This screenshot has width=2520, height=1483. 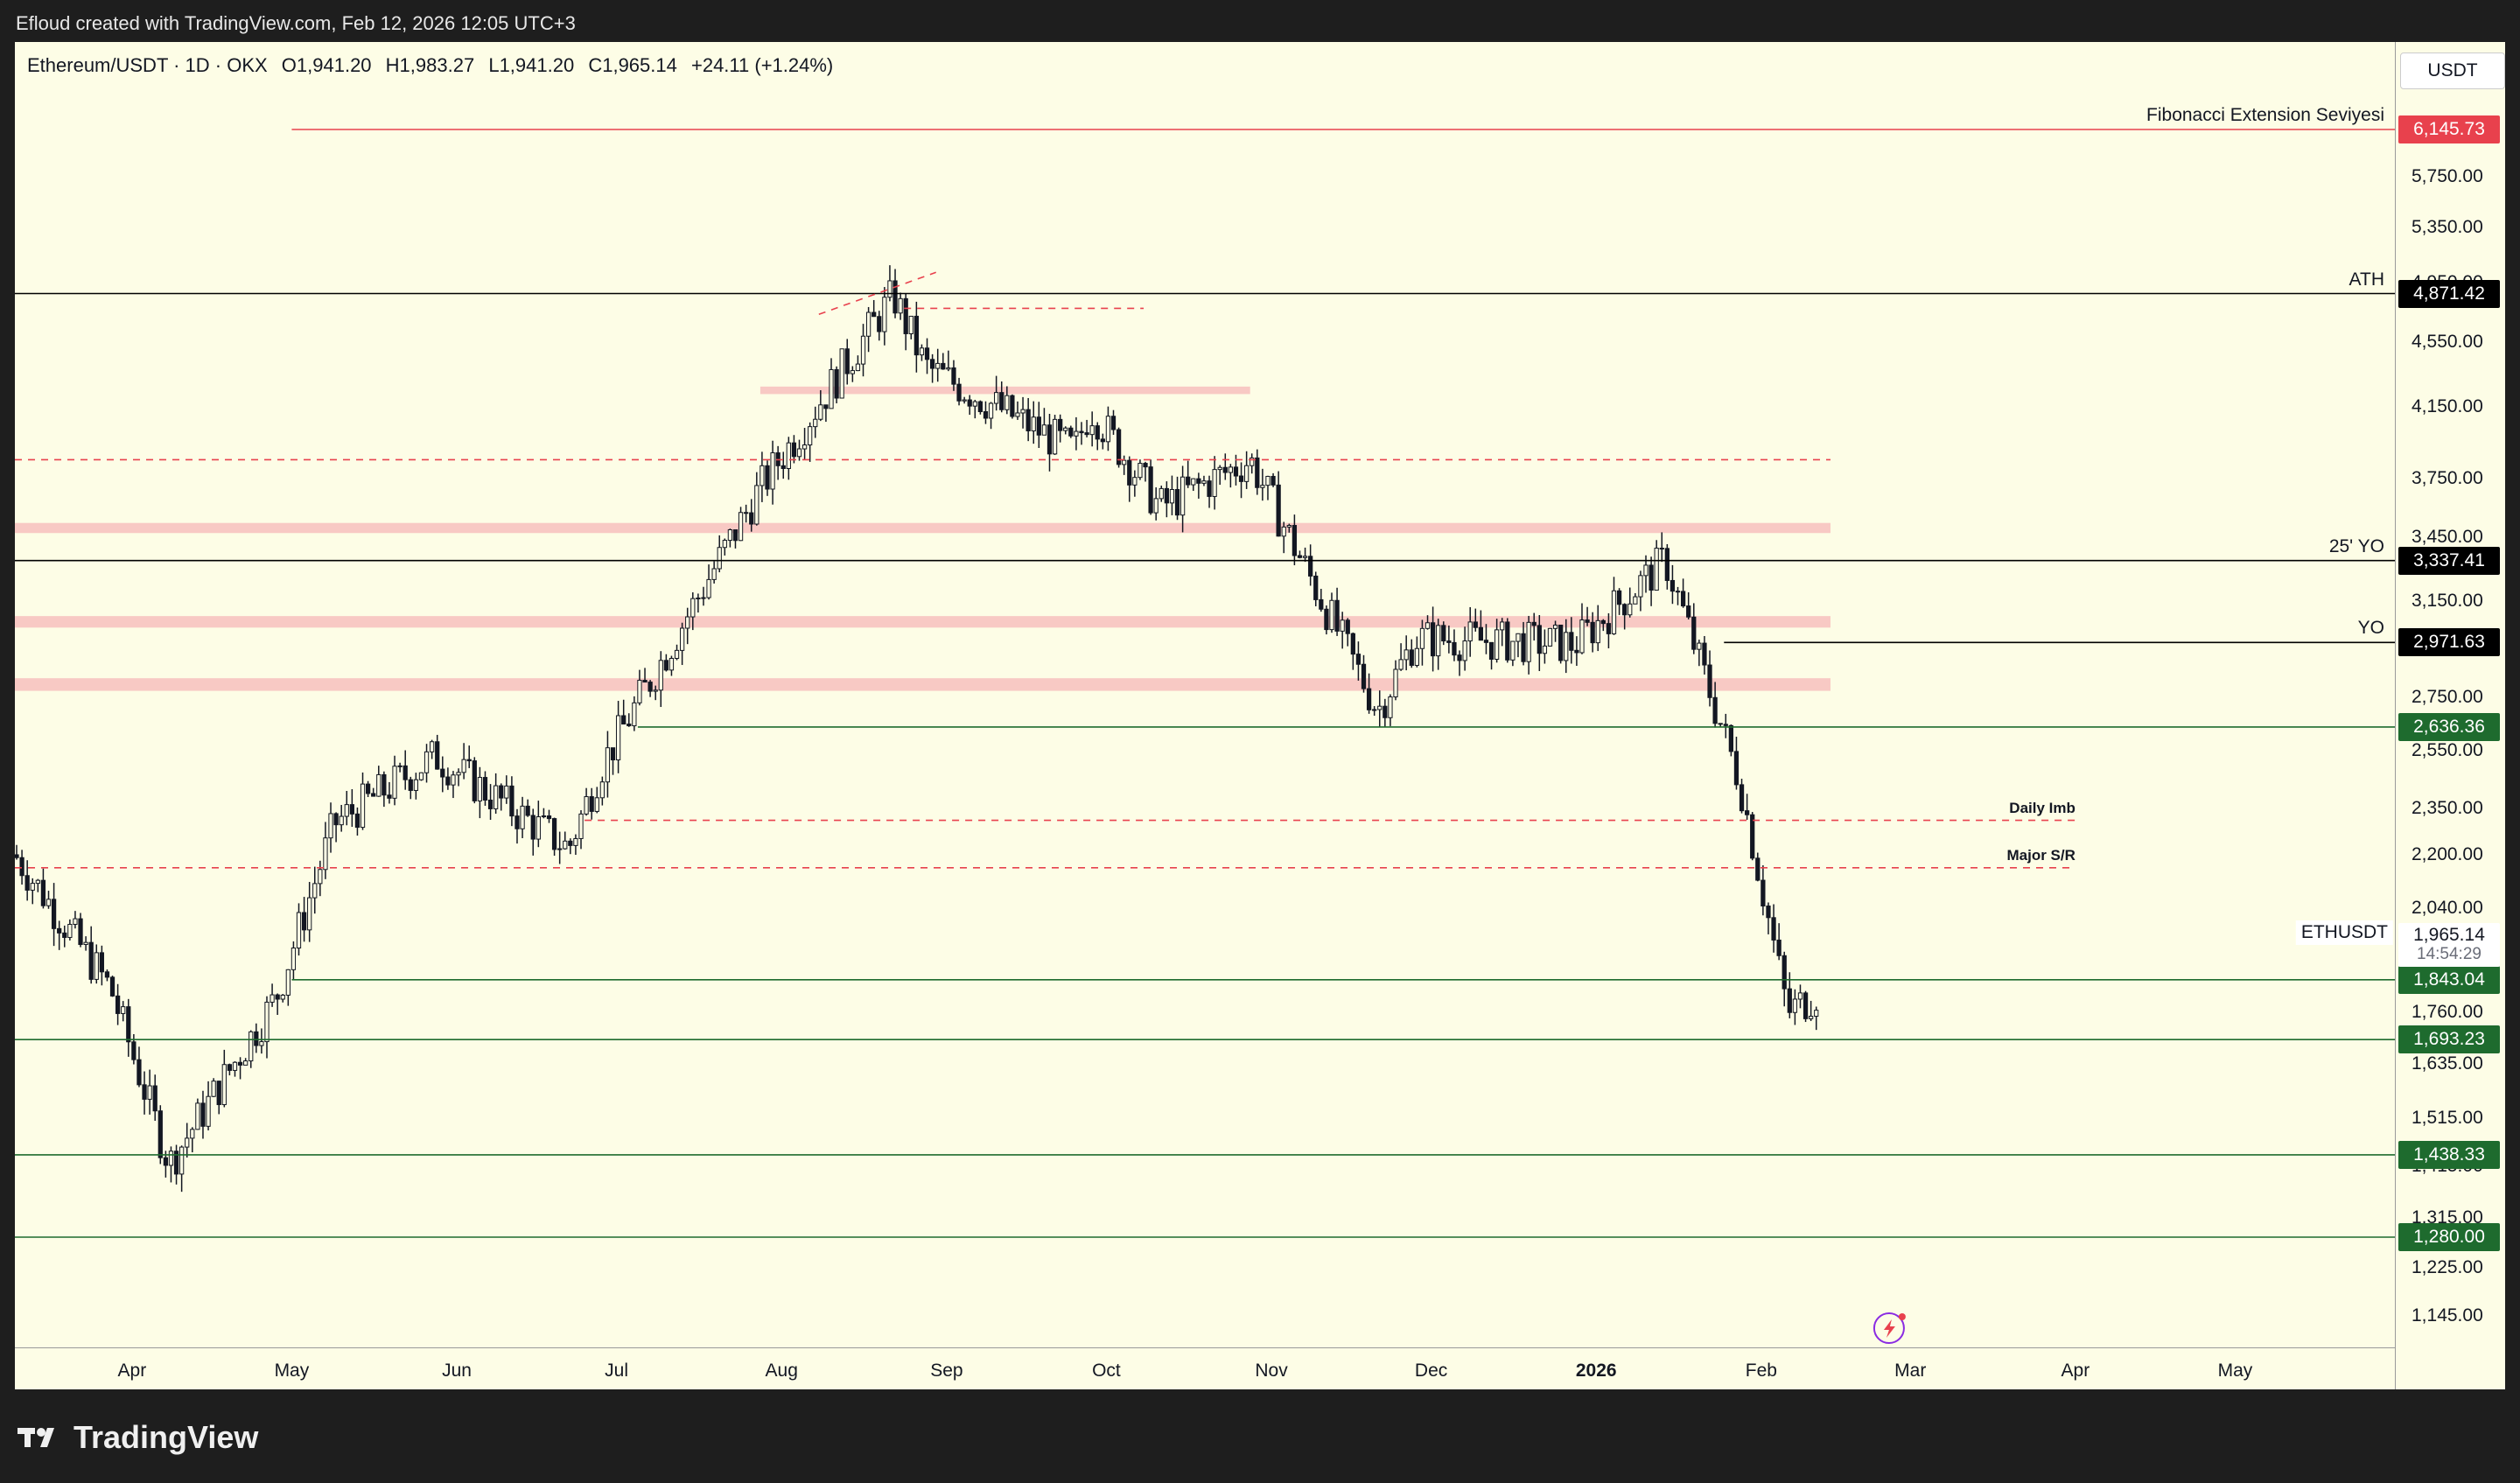 I want to click on price-tick: 1,635.00, so click(x=2447, y=1063).